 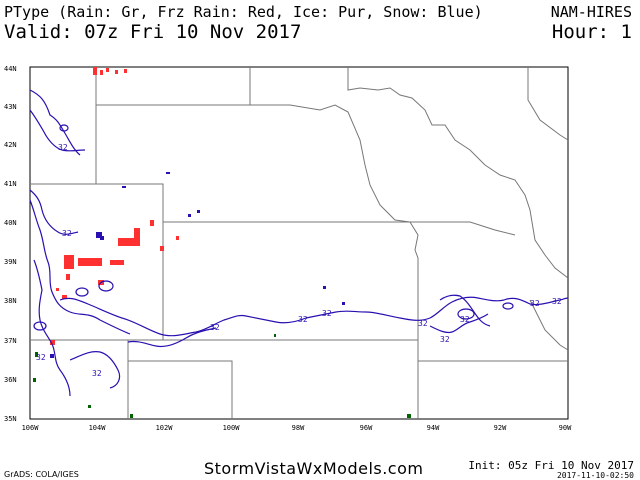 What do you see at coordinates (10, 145) in the screenshot?
I see `lat-label: 42N` at bounding box center [10, 145].